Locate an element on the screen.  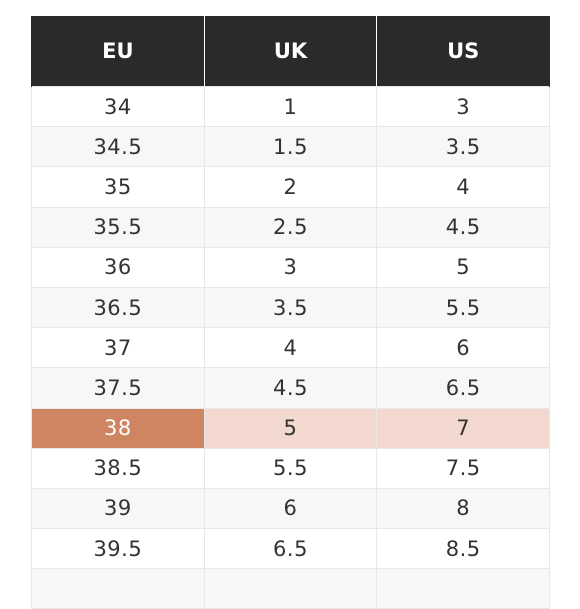
table-row: 35.5 2.5 4.5 is located at coordinates (290, 227).